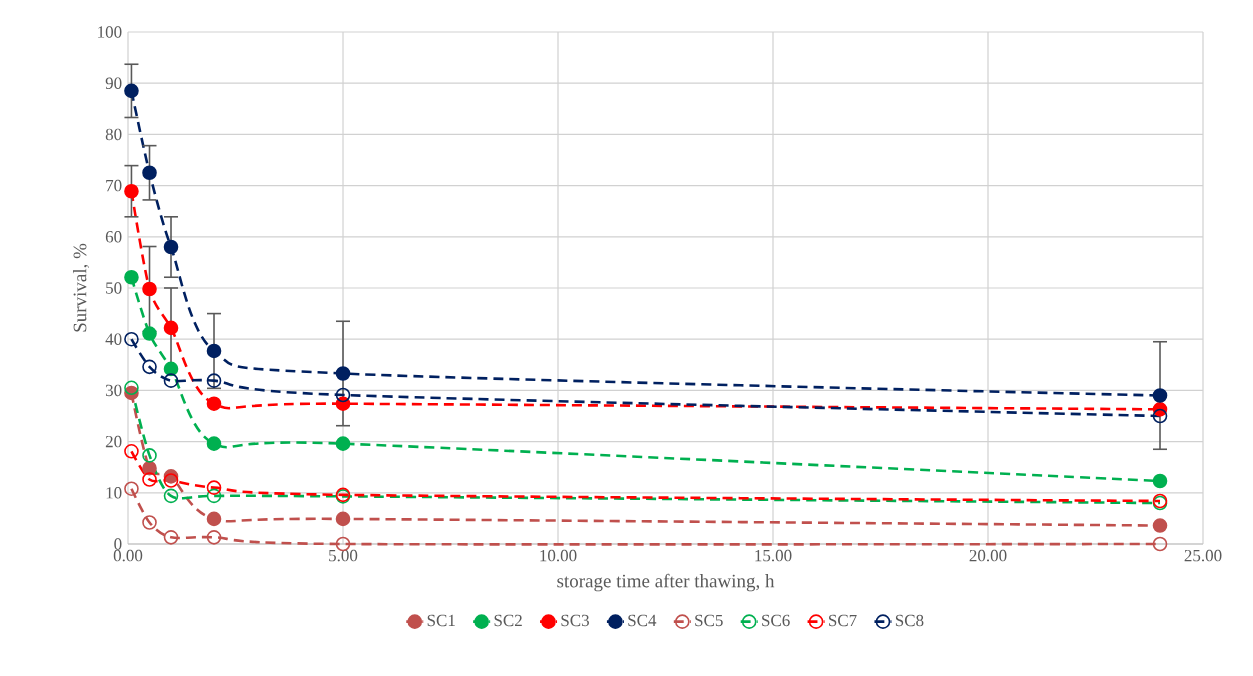  I want to click on y-tick-label: 60, so click(113, 237).